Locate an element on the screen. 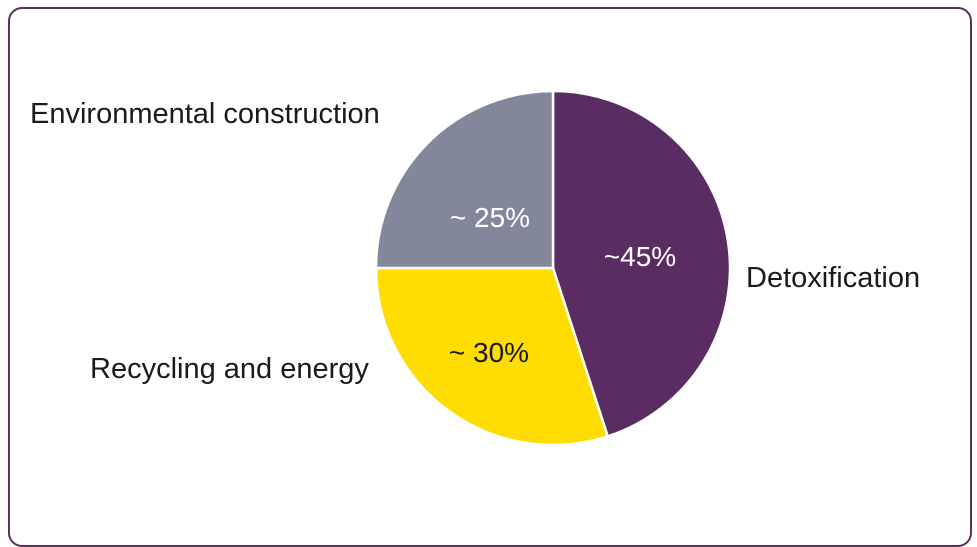 The image size is (977, 547). slice-value-environmental-construction: ~ 25% is located at coordinates (490, 217).